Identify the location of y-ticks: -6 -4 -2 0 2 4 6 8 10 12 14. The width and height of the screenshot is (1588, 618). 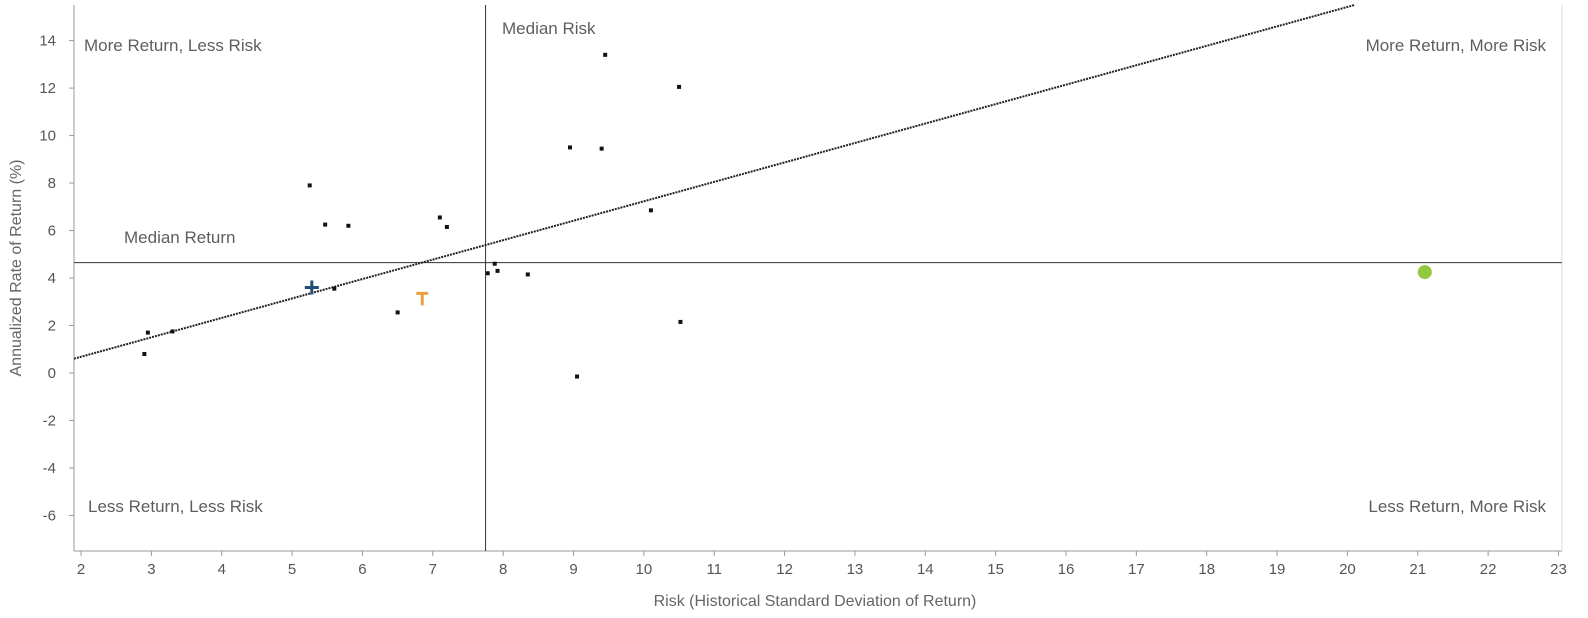
(56, 278).